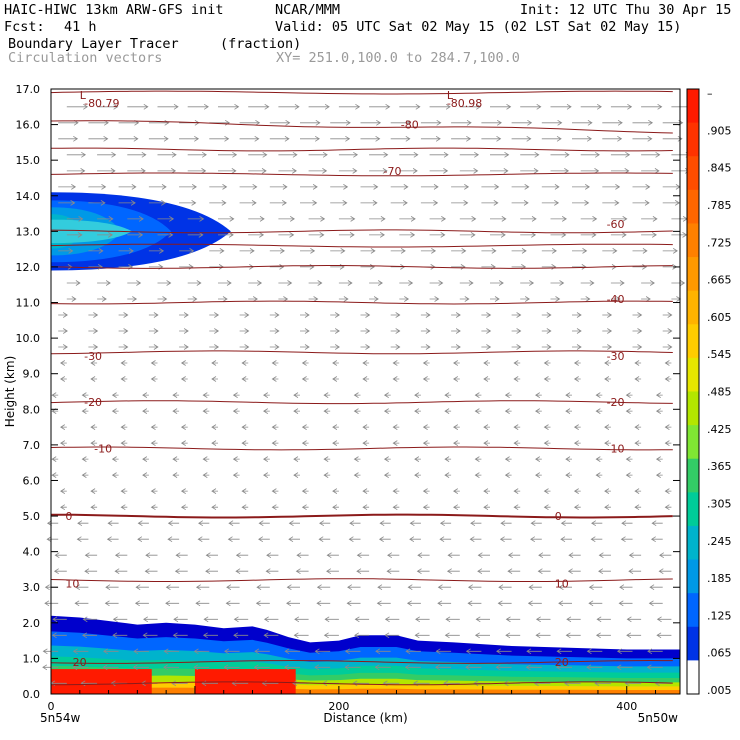 Image resolution: width=740 pixels, height=740 pixels. Describe the element at coordinates (32, 445) in the screenshot. I see `y-tick-label: 7.0` at that location.